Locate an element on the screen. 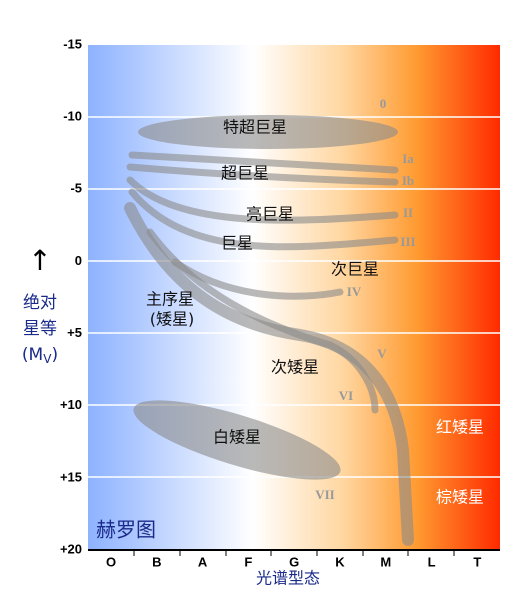 The image size is (519, 615). x-tick-label: T is located at coordinates (477, 561).